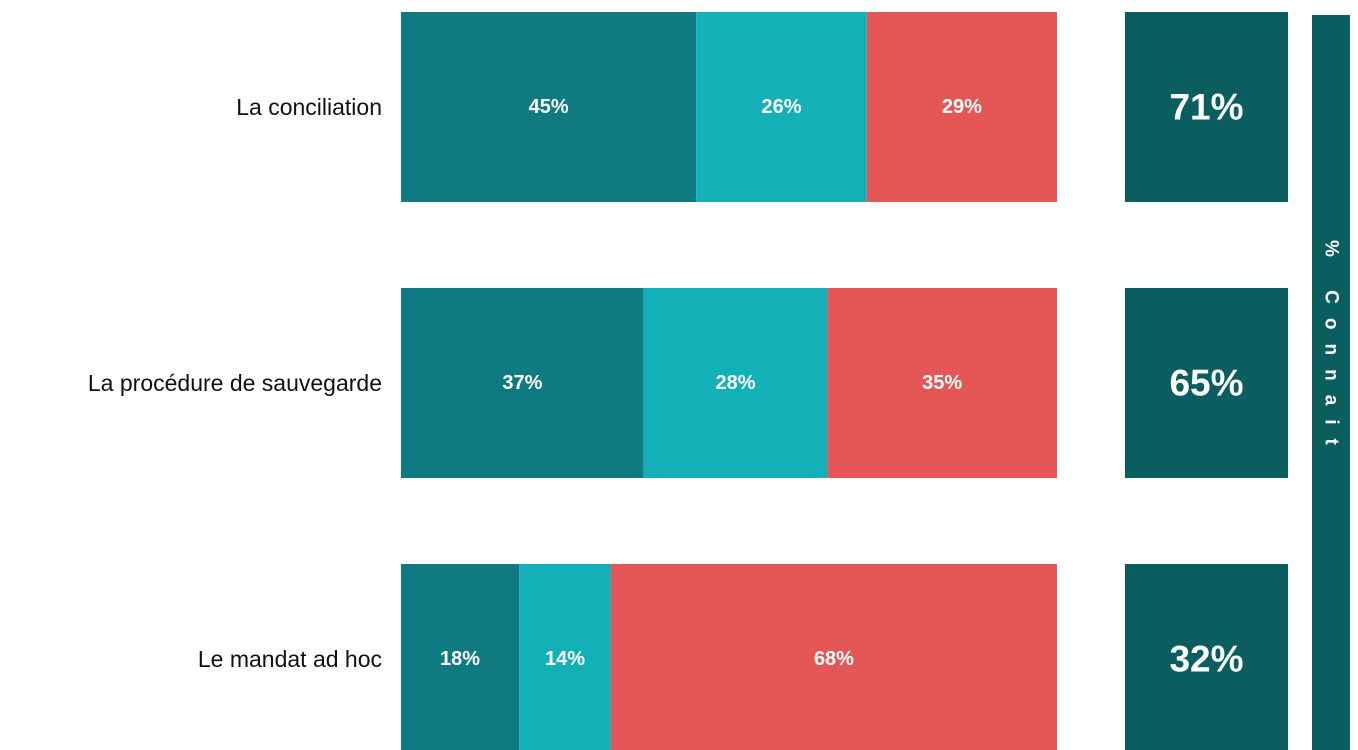  I want to click on category-label: La procédure de sauvegarde, so click(235, 383).